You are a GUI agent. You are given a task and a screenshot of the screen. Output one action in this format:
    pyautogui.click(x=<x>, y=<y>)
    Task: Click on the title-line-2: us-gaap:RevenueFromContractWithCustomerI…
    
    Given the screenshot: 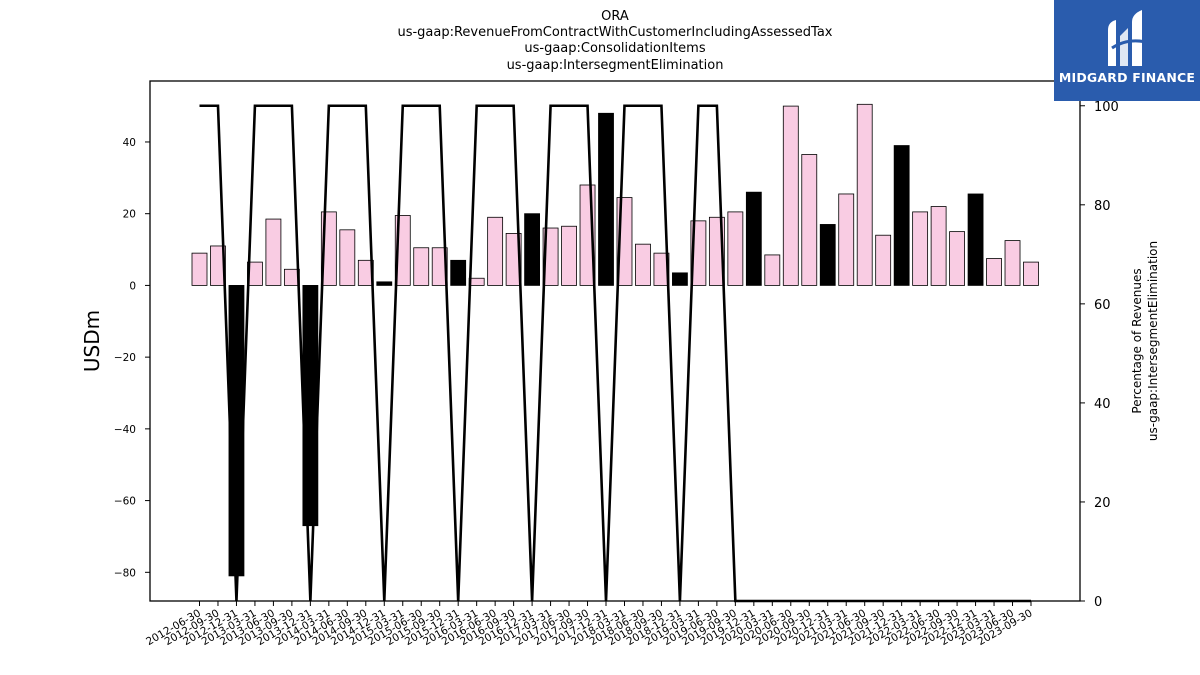 What is the action you would take?
    pyautogui.click(x=614, y=32)
    